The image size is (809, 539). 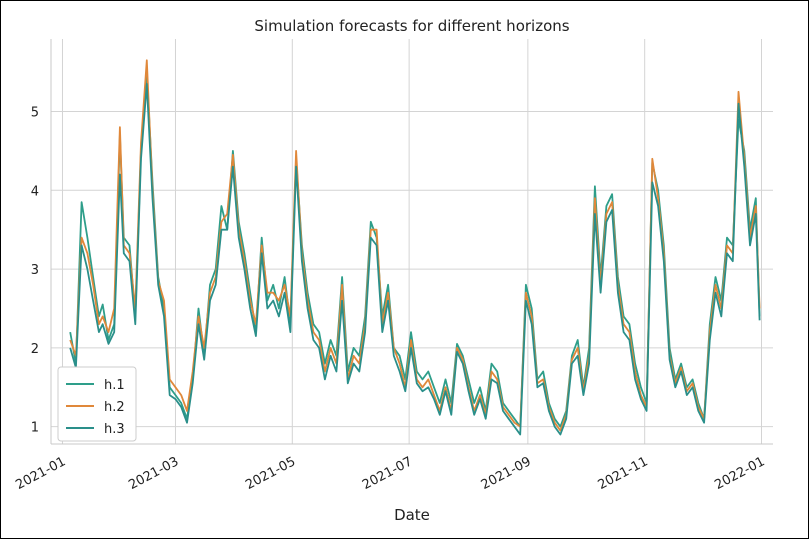 I want to click on x-tick-label: 2021-11, so click(x=623, y=473).